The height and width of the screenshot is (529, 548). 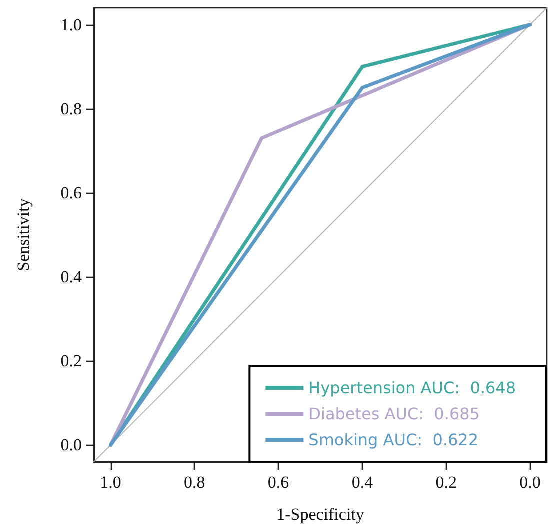 What do you see at coordinates (23, 235) in the screenshot?
I see `y-axis-title: Sensitivity` at bounding box center [23, 235].